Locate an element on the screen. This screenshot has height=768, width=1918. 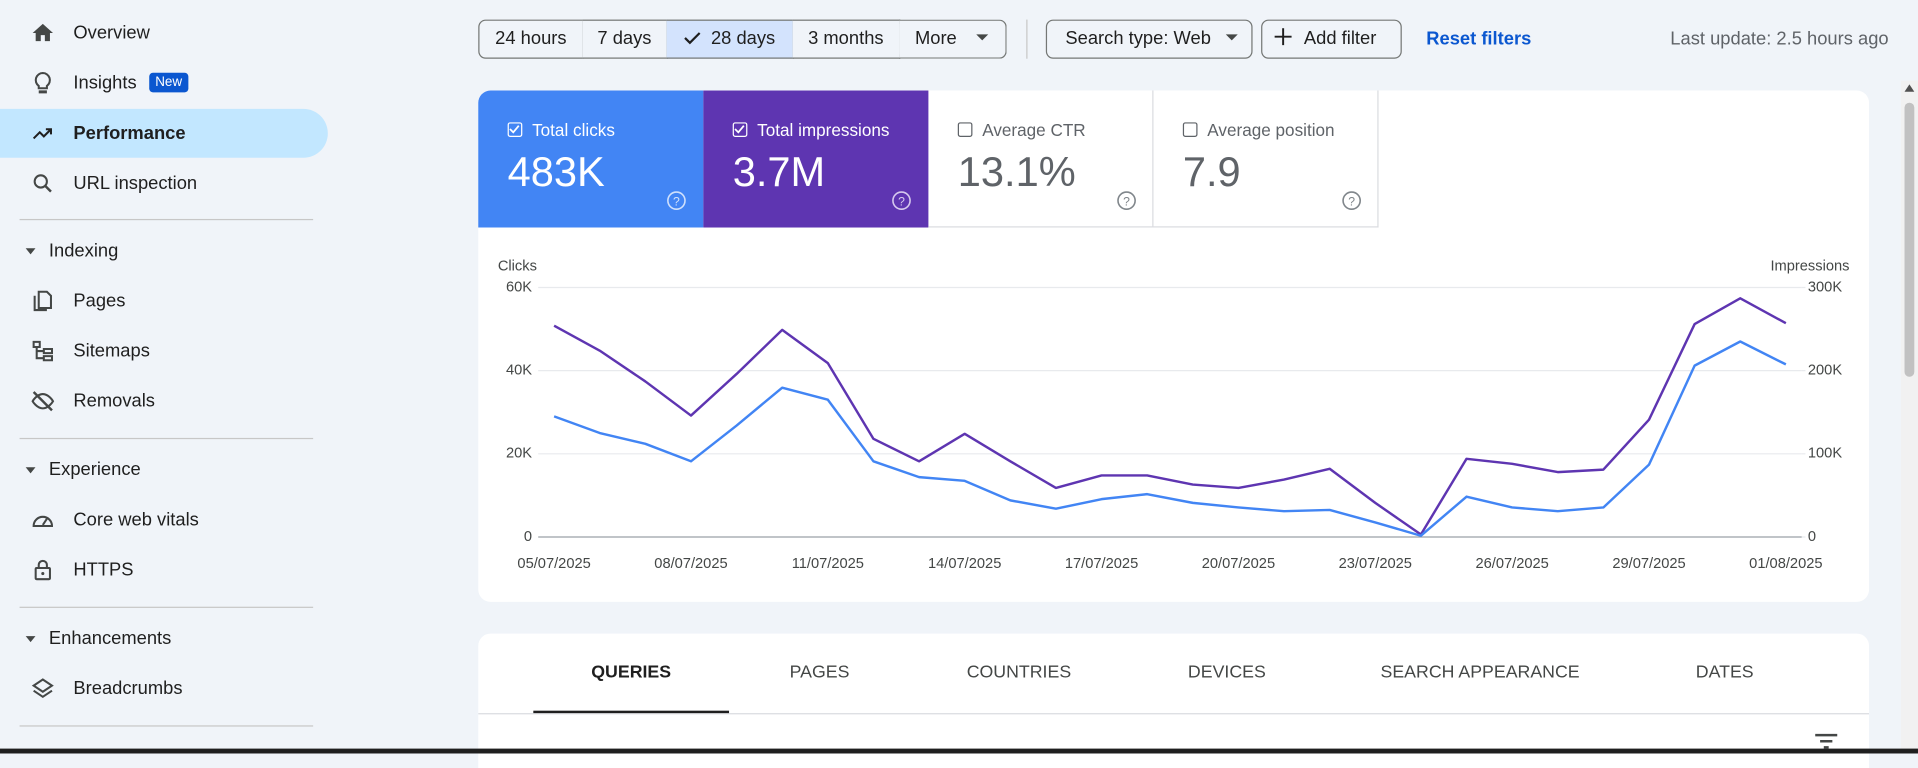
layers-icon is located at coordinates (42, 688).